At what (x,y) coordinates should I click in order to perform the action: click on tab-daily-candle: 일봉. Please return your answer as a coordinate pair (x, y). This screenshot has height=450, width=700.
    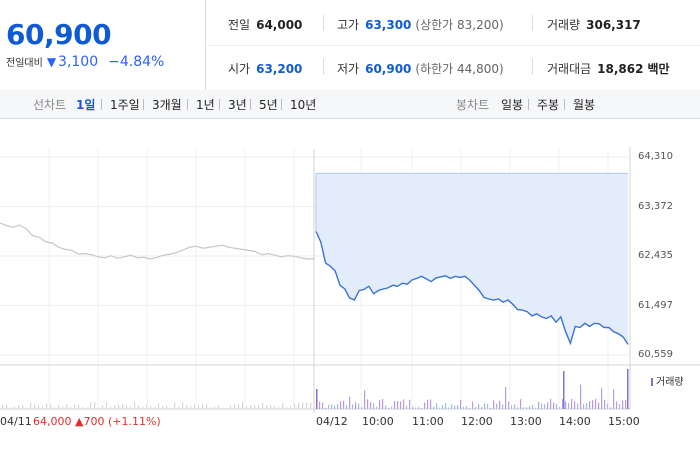
    Looking at the image, I should click on (512, 105).